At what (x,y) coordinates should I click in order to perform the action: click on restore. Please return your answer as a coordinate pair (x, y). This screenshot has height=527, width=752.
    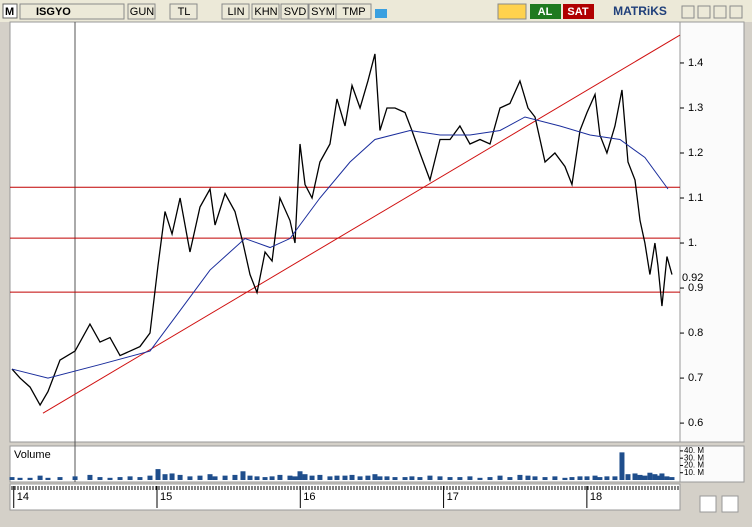
    Looking at the image, I should click on (720, 12).